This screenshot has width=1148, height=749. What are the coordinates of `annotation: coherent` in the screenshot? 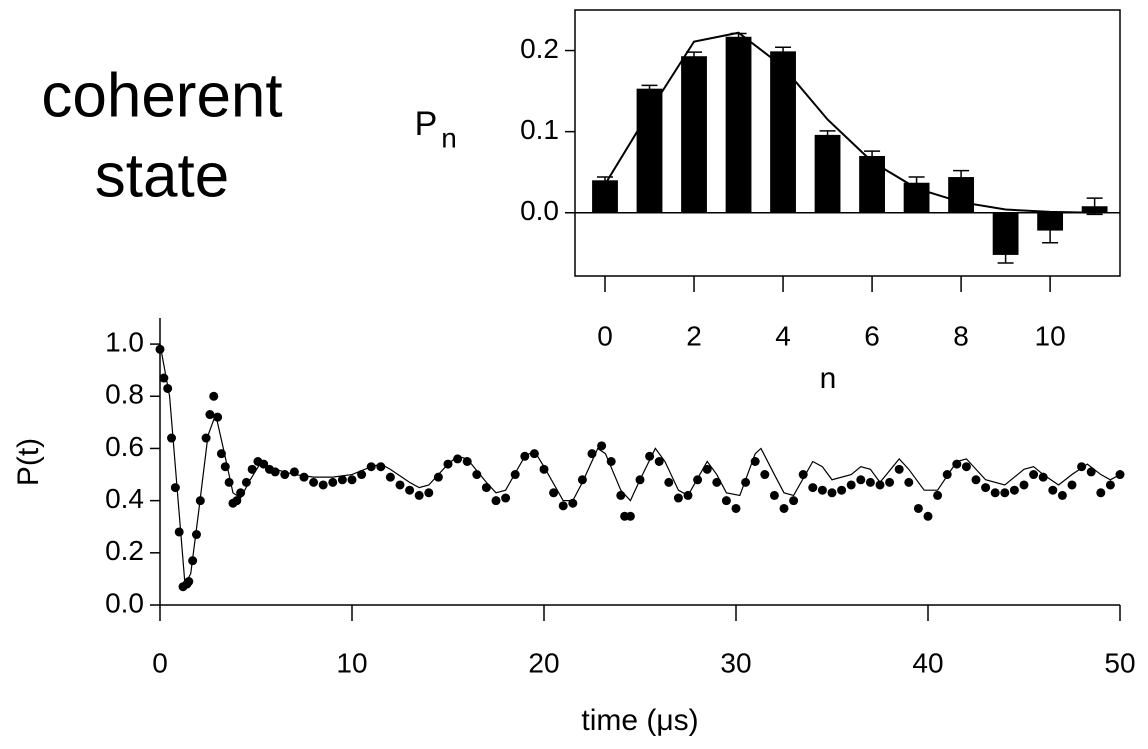 It's located at (161, 95).